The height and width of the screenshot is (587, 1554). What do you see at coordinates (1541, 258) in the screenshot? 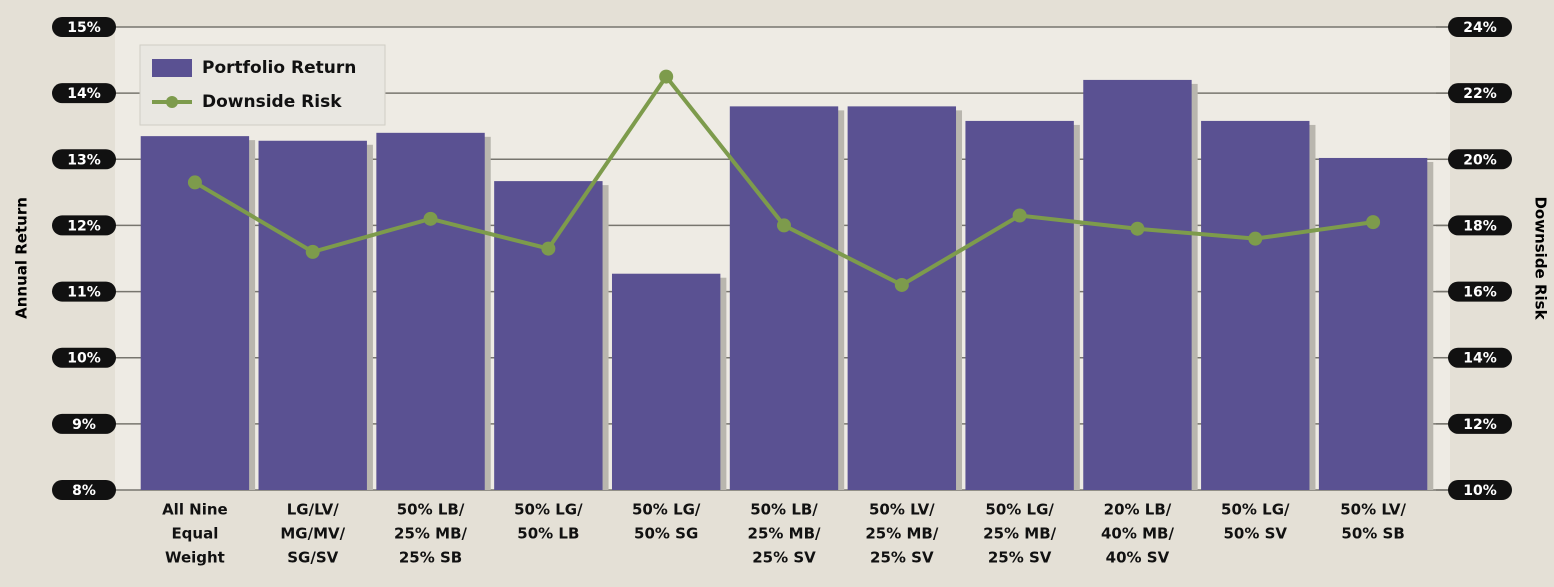
I see `y2-axis-label: Downside Risk` at bounding box center [1541, 258].